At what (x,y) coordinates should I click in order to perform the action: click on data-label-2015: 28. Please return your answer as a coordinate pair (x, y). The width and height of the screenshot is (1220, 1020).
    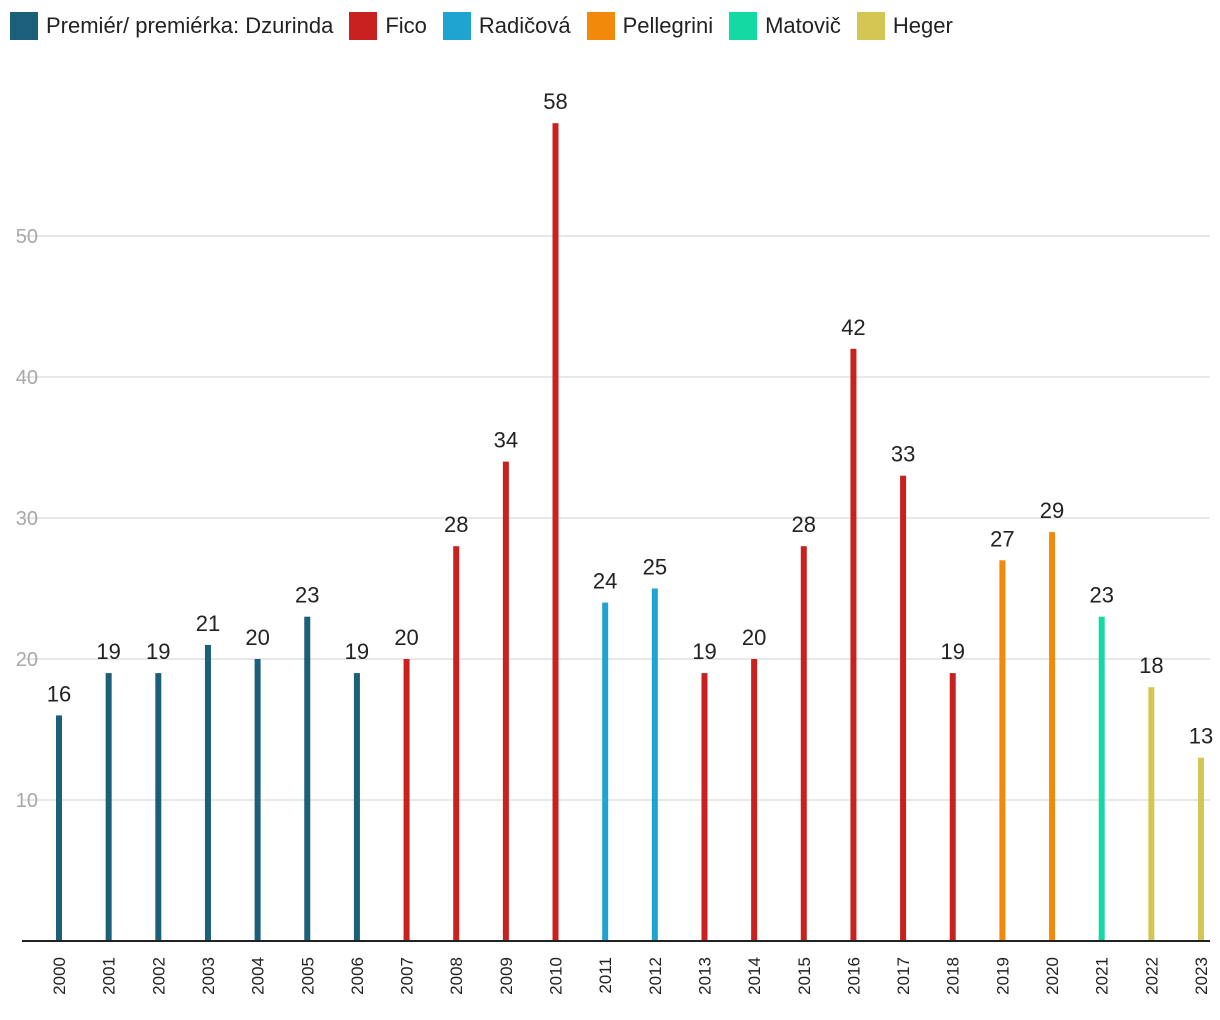
    Looking at the image, I should click on (804, 524).